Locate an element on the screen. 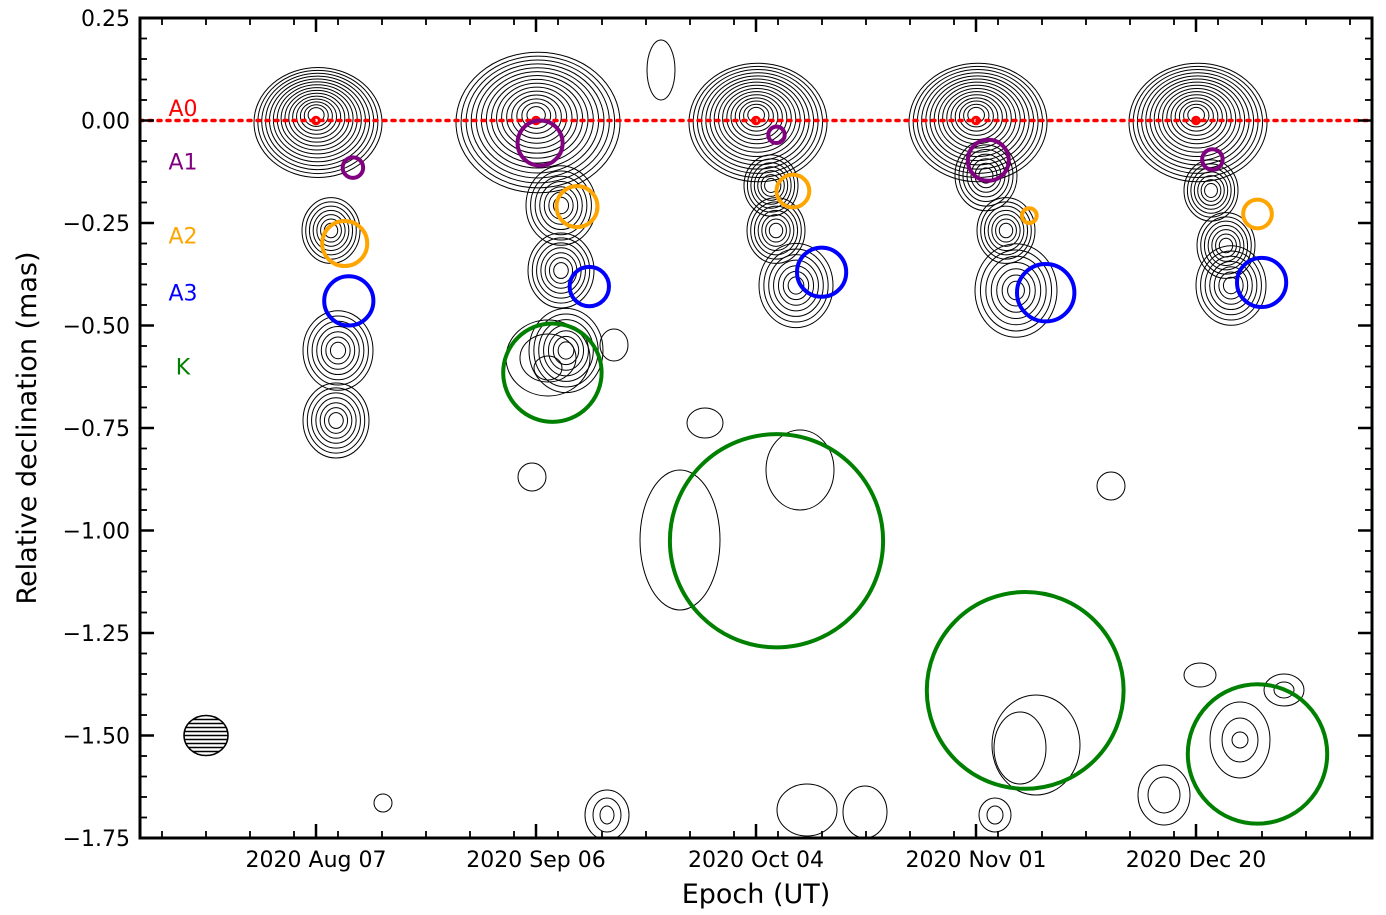  x-axis-label: Epoch (UT) is located at coordinates (756, 894).